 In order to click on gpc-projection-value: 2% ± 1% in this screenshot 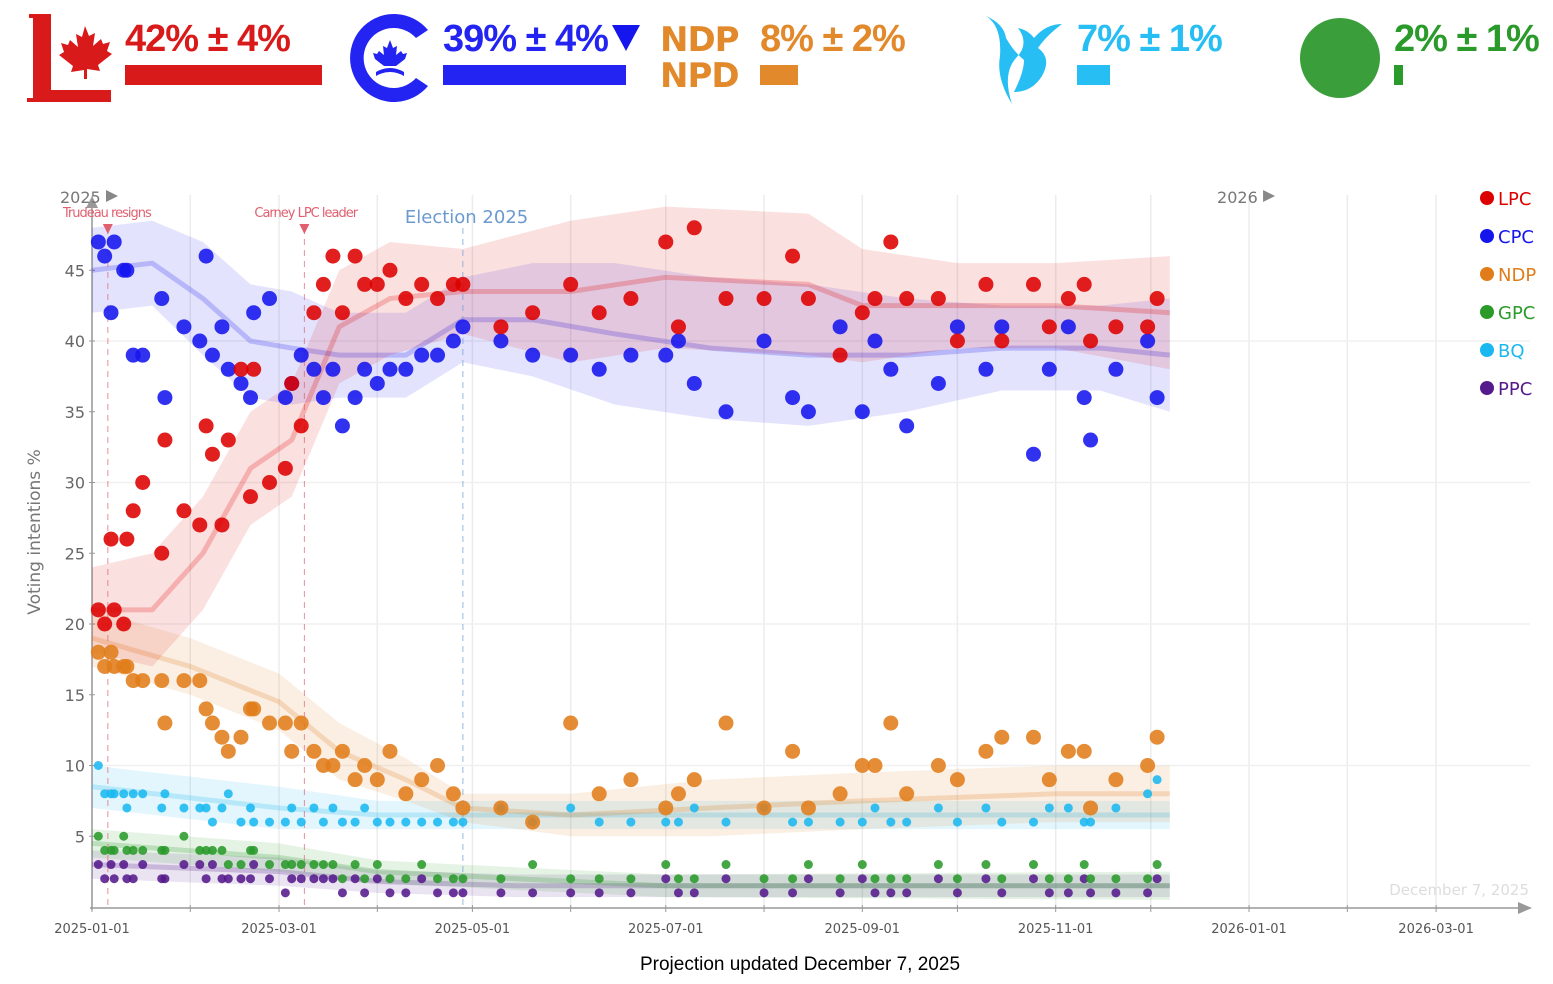, I will do `click(1467, 39)`.